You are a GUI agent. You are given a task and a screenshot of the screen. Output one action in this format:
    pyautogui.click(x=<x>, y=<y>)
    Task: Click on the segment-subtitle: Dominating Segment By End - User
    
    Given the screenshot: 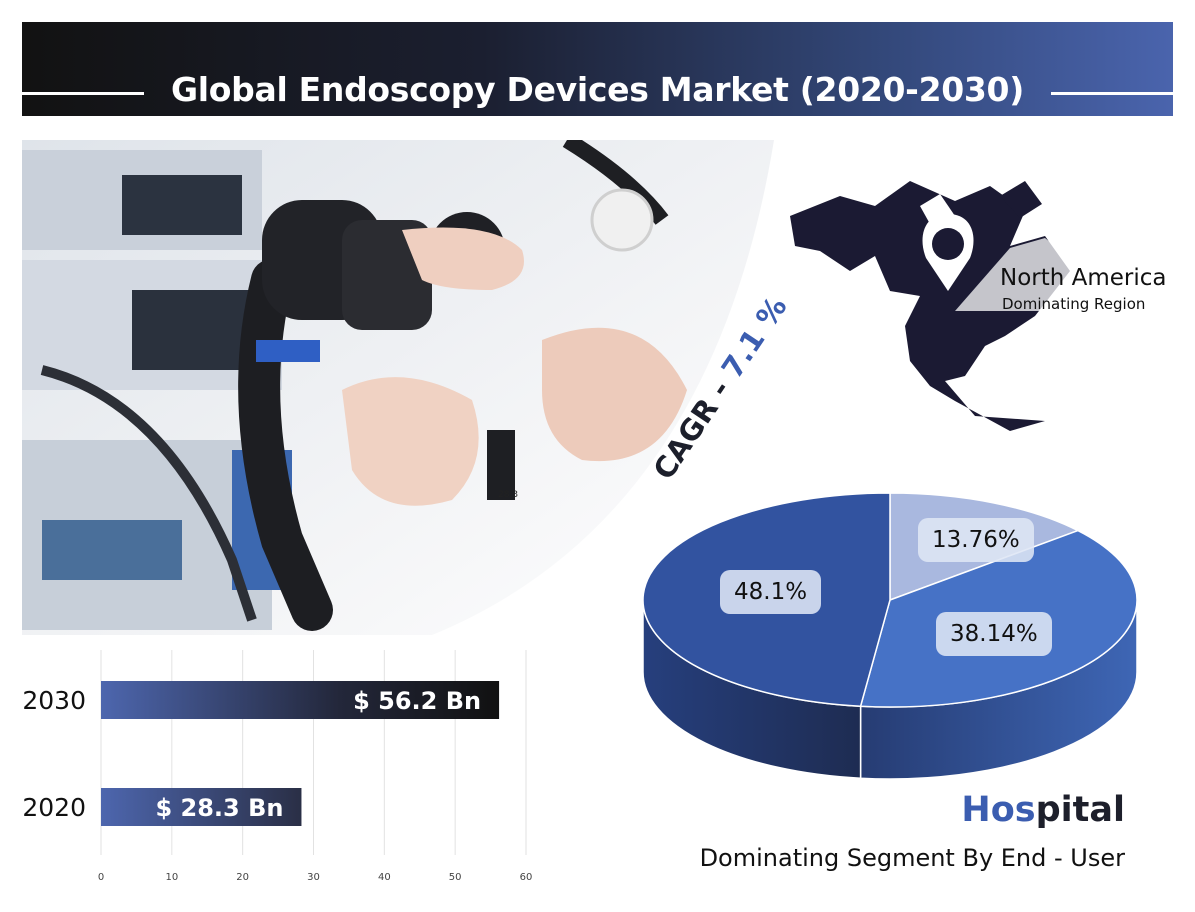 What is the action you would take?
    pyautogui.click(x=912, y=858)
    